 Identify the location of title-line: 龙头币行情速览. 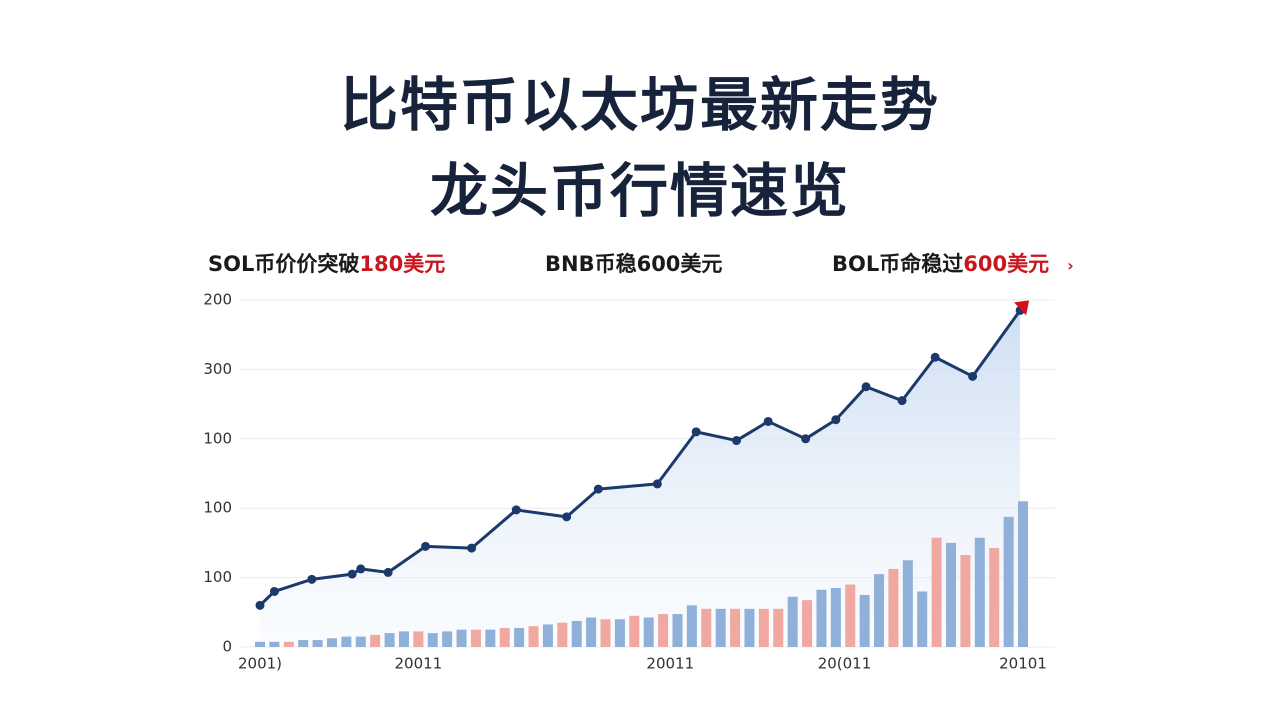
(639, 191).